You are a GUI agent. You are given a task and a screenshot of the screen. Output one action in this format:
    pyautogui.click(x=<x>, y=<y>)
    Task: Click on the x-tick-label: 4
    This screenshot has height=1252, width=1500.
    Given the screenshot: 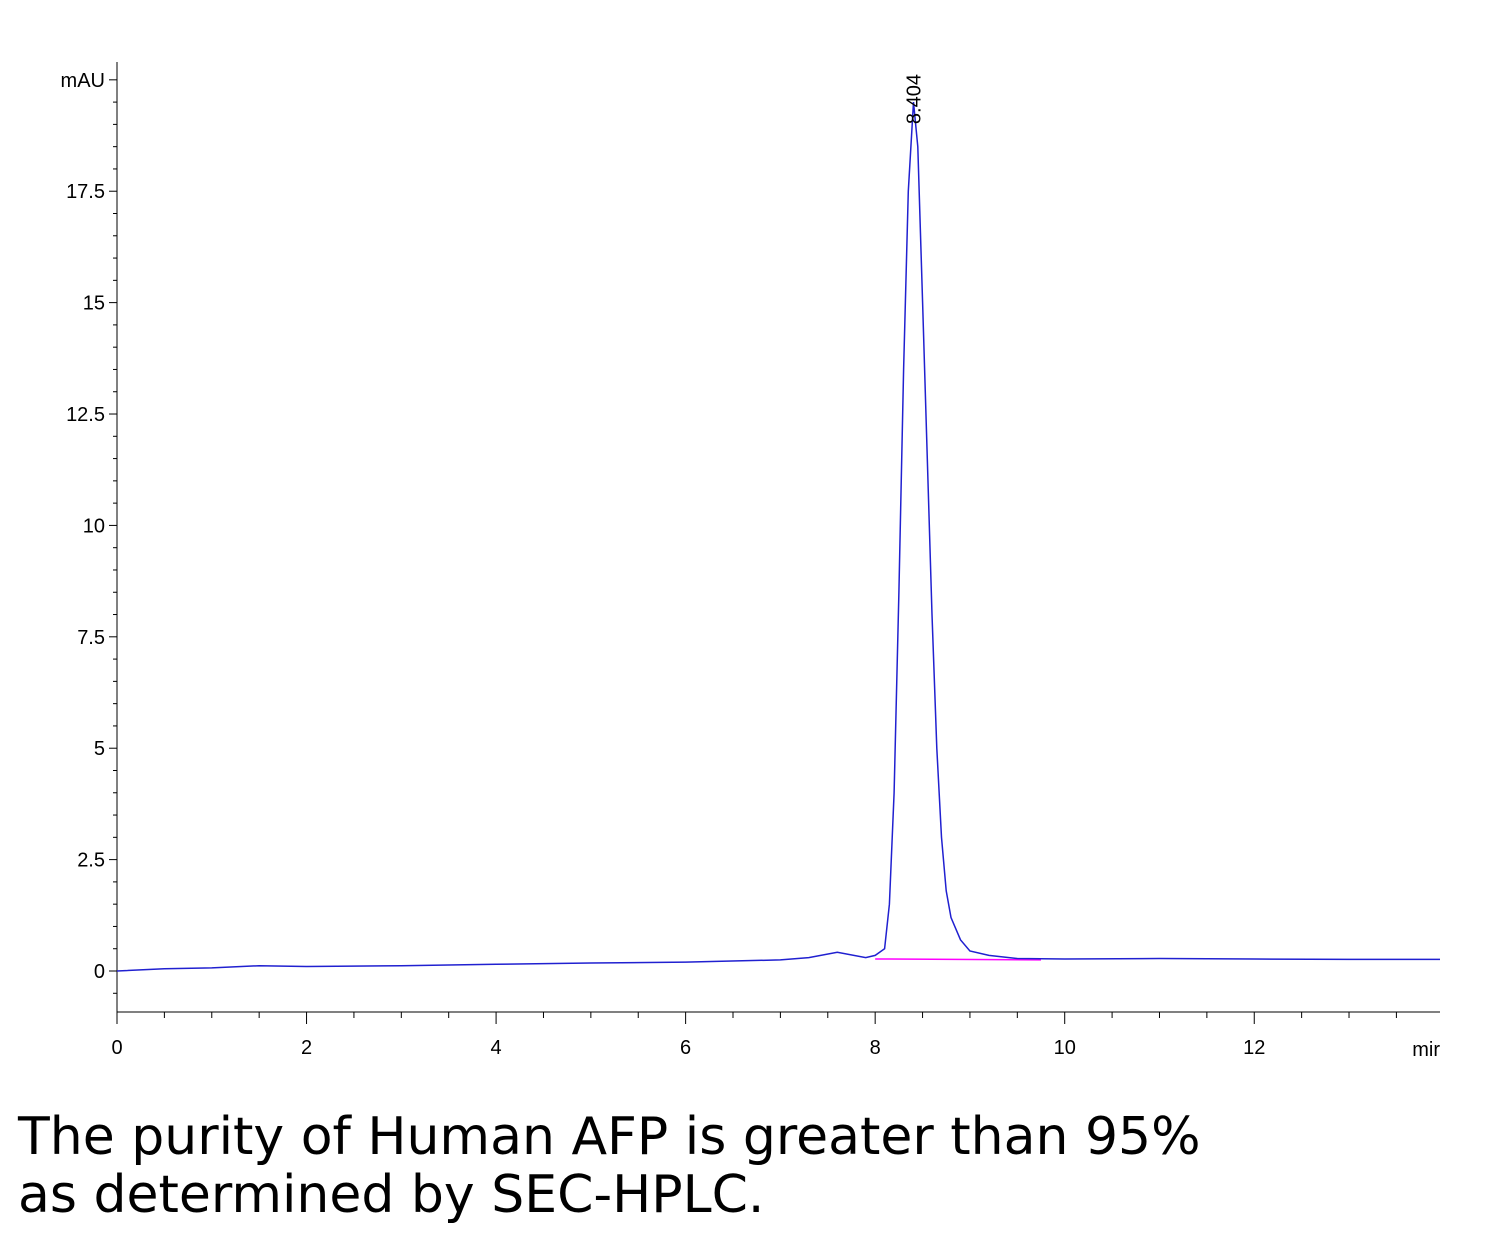 What is the action you would take?
    pyautogui.click(x=496, y=1048)
    